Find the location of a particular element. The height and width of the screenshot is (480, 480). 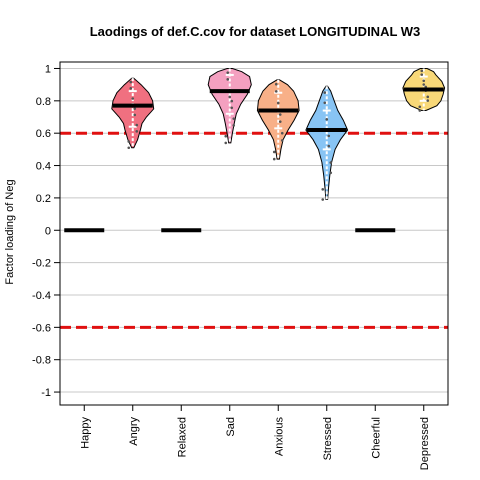

y-tick-label: 0.4 is located at coordinates (43, 167).